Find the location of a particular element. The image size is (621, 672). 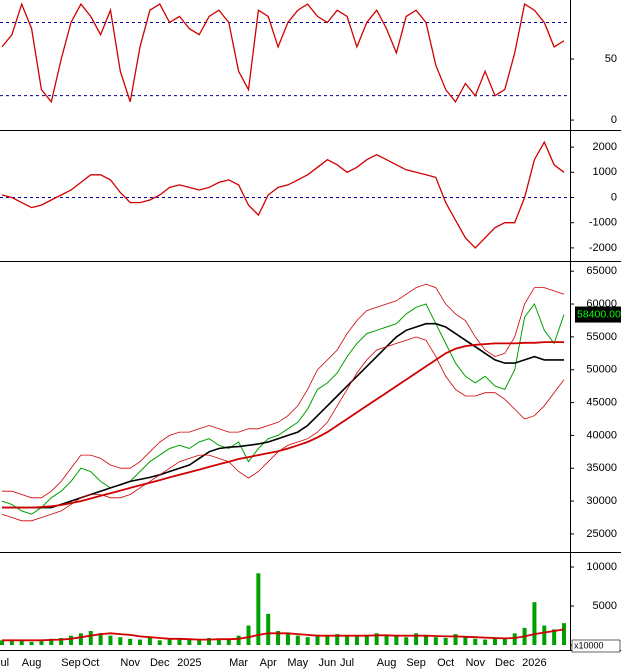

y-tick-label: -2000 is located at coordinates (603, 248).